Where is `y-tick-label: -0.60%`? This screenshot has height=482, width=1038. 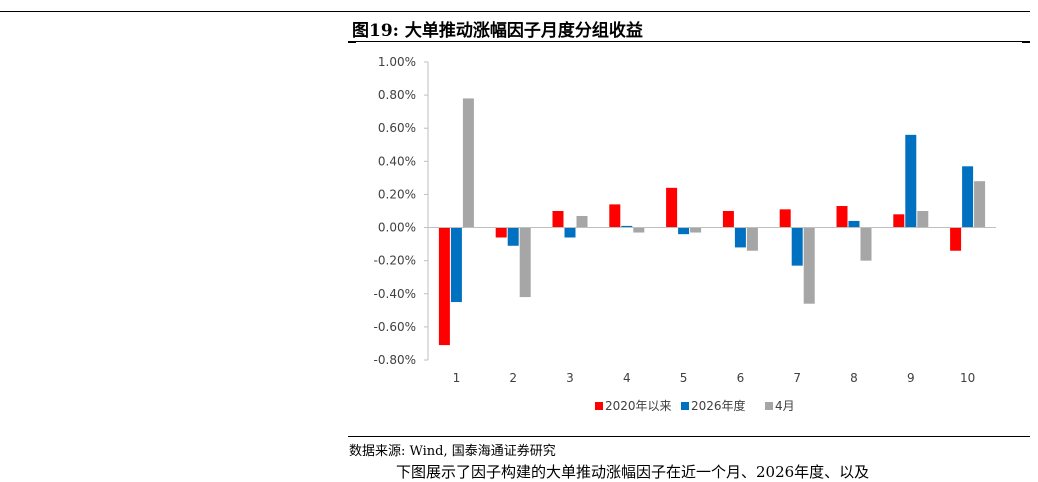
y-tick-label: -0.60% is located at coordinates (395, 327).